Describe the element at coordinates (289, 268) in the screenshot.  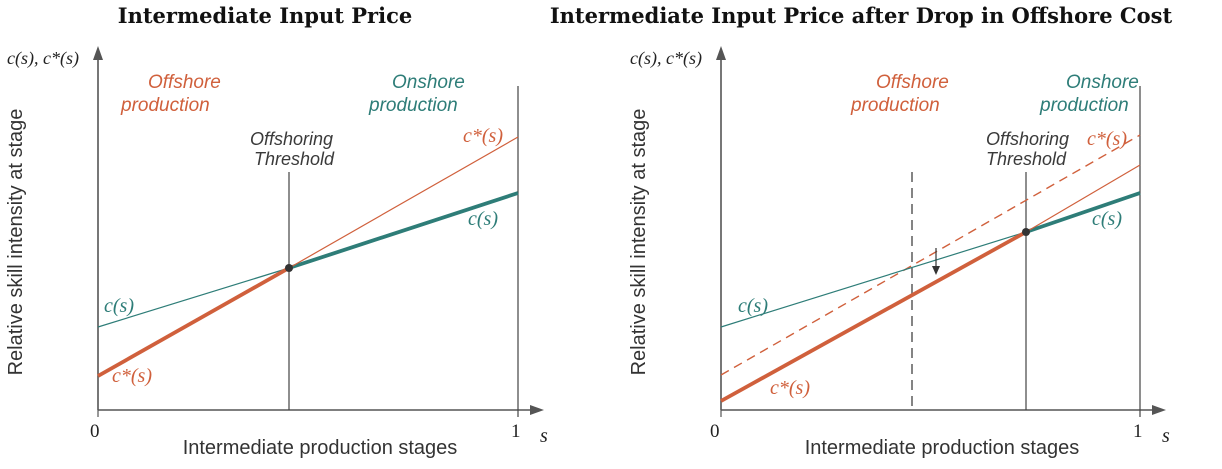
I see `left-threshold-point` at that location.